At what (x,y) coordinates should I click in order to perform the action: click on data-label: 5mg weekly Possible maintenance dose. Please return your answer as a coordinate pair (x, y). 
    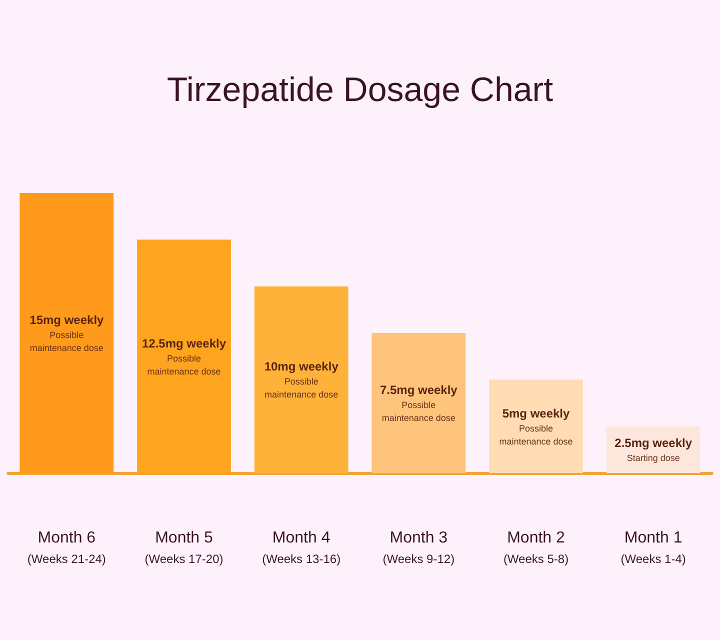
    Looking at the image, I should click on (536, 426).